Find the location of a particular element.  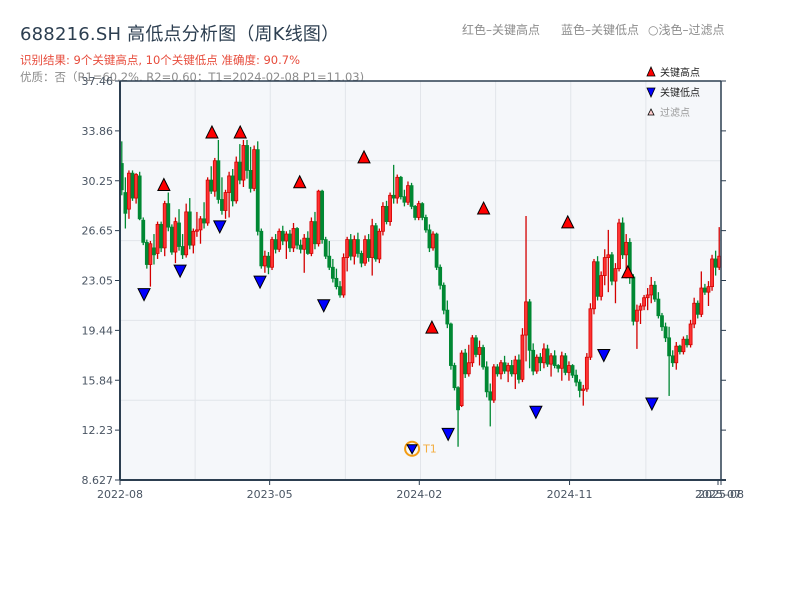

legend-label: 关键高点 is located at coordinates (680, 72).